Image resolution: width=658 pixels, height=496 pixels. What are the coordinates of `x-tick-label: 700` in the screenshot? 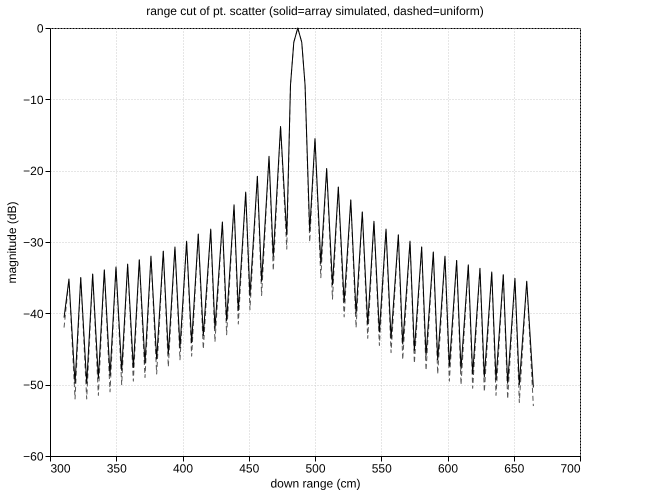 It's located at (570, 469).